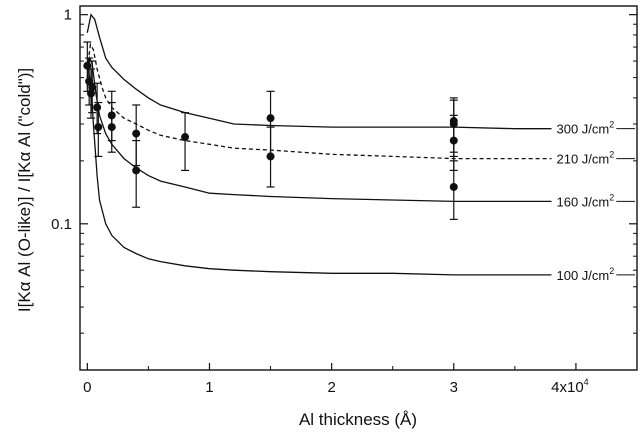 The height and width of the screenshot is (436, 642). Describe the element at coordinates (87, 387) in the screenshot. I see `x-tick-label-0: 0` at that location.